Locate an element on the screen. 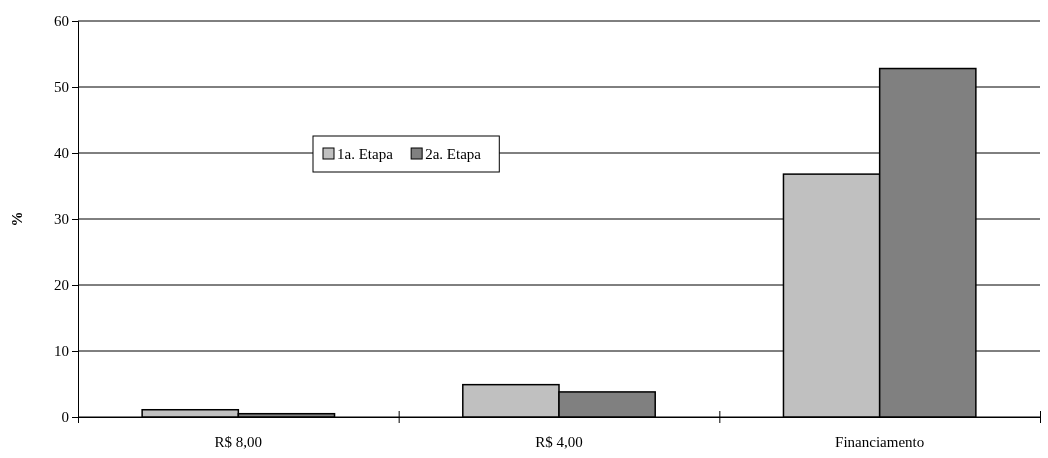 This screenshot has width=1048, height=458. legend-label: 2a. Etapa is located at coordinates (453, 154).